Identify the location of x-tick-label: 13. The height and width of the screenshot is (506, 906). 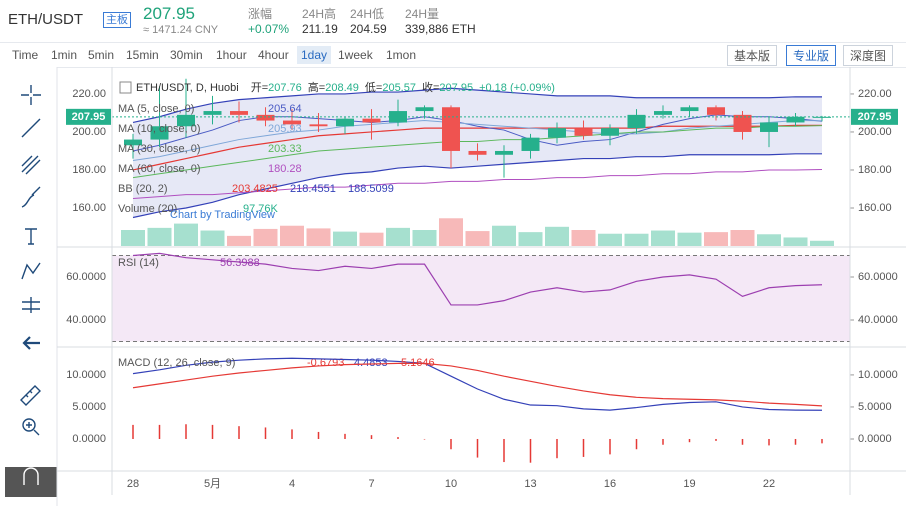
(530, 484).